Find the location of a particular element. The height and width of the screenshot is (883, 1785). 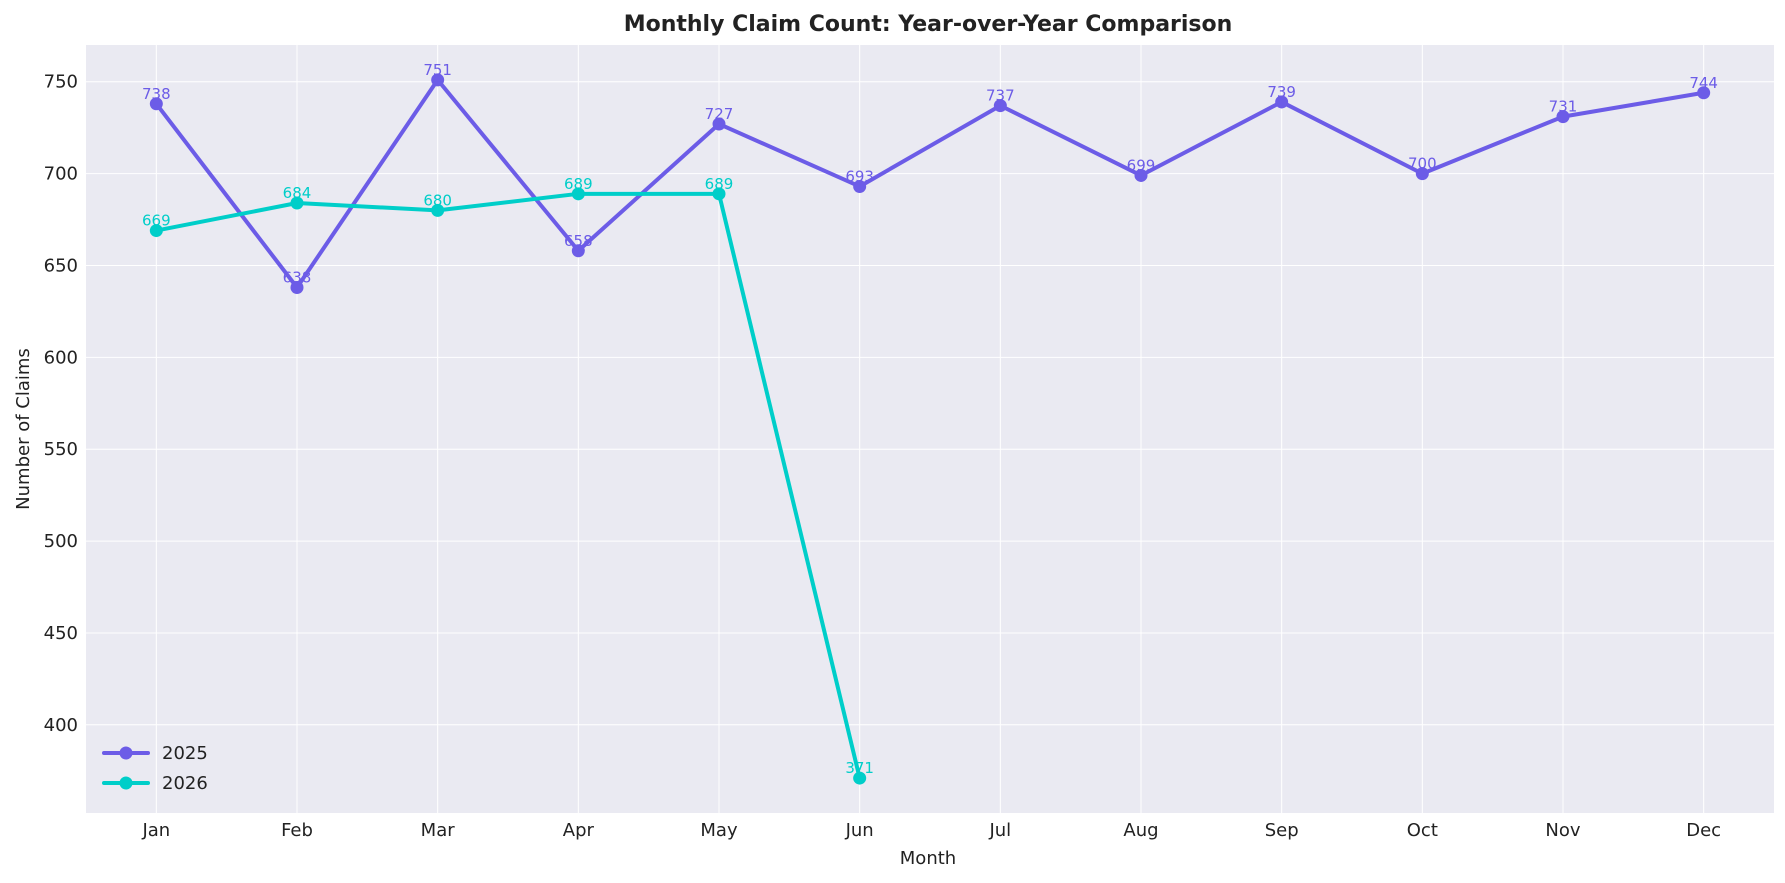

x-tick-label: Sep is located at coordinates (1282, 830).